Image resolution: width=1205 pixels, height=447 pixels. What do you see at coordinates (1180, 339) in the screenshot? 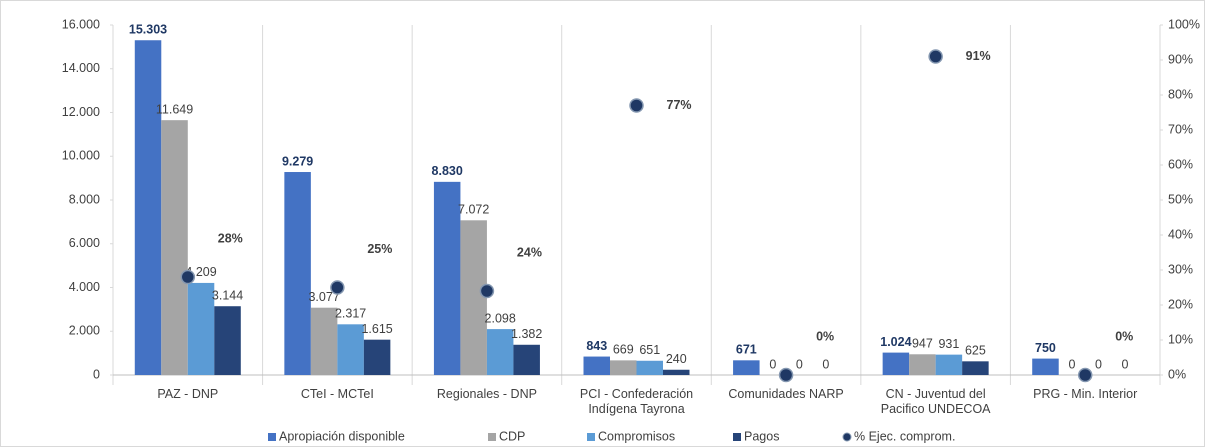
I see `y2-tick-label: 10%` at bounding box center [1180, 339].